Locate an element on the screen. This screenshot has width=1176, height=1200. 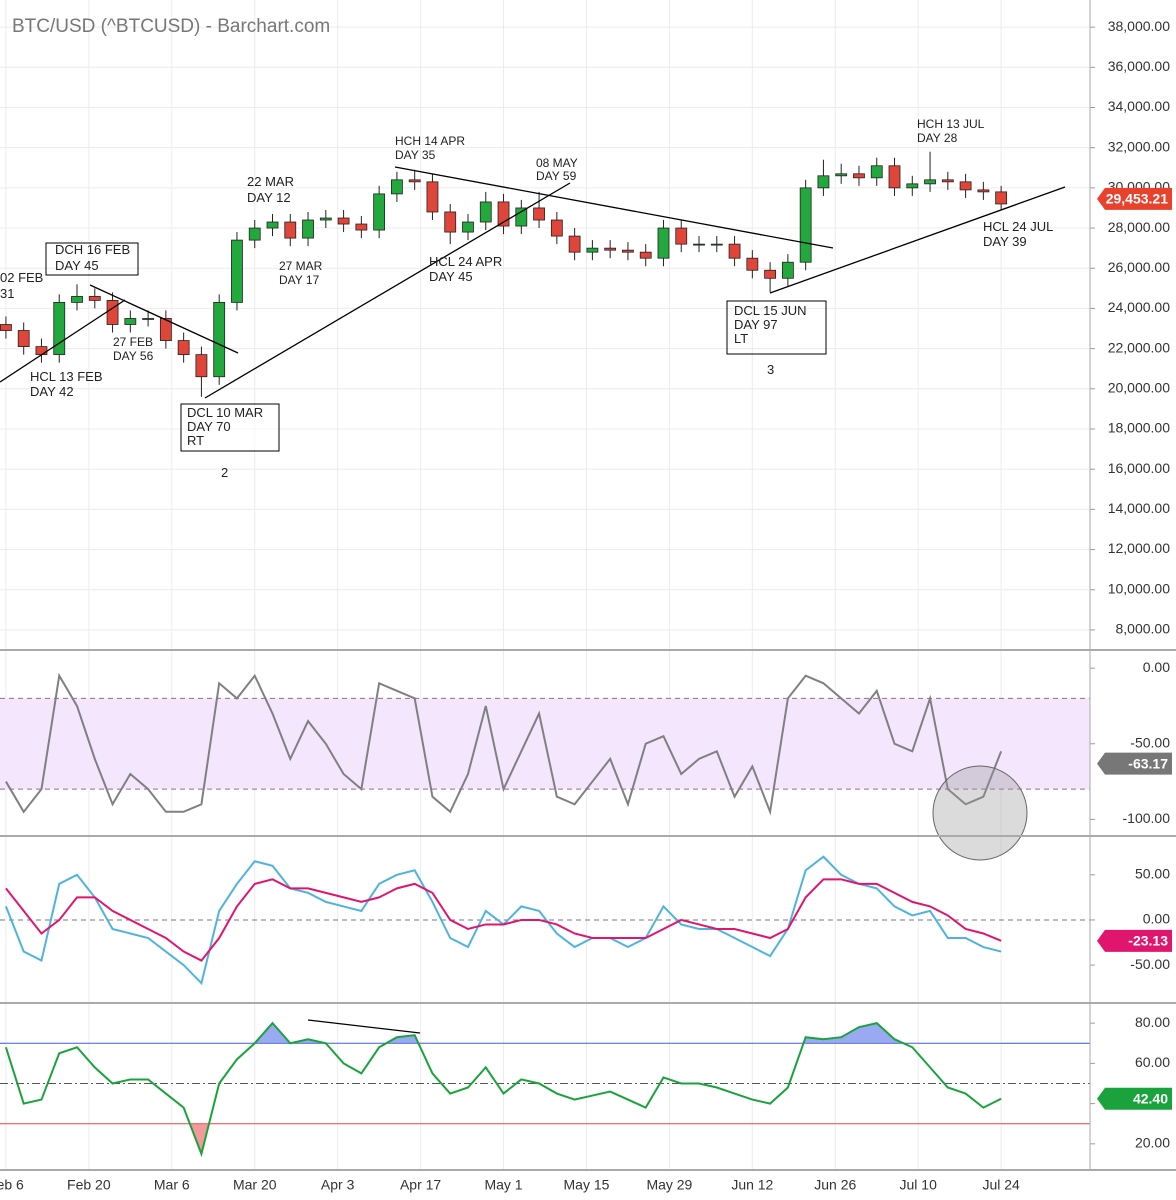
annotation: HCL 24 JUL is located at coordinates (1018, 226).